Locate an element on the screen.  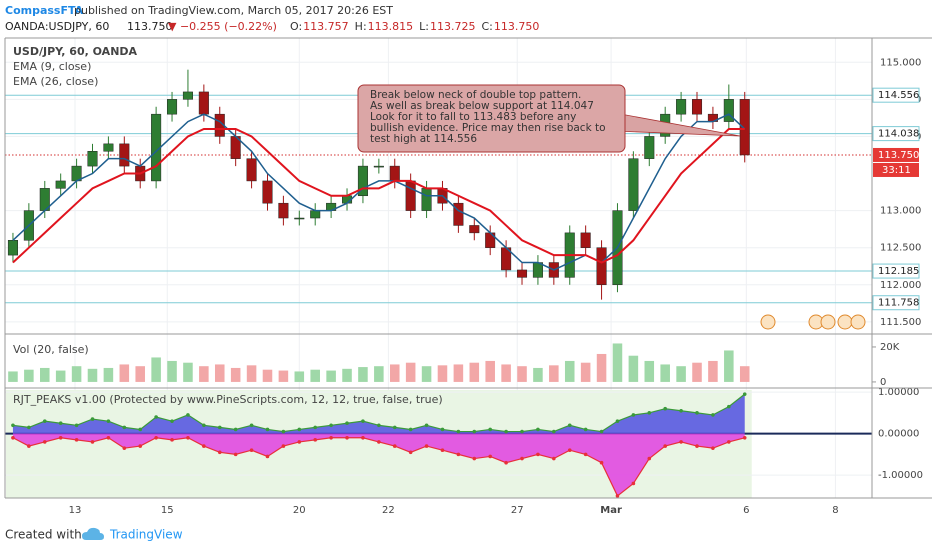
countdown: 33:11 is located at coordinates (896, 170).